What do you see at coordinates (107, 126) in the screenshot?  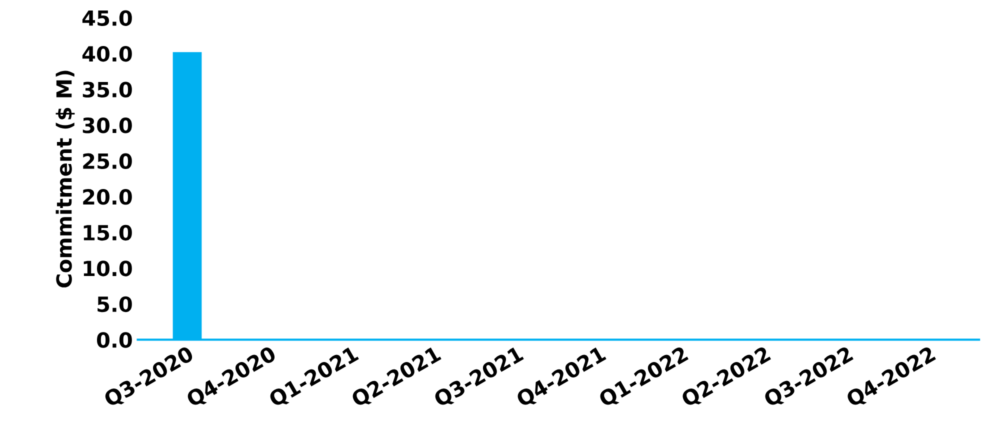 I see `y-tick-label: 30.0` at bounding box center [107, 126].